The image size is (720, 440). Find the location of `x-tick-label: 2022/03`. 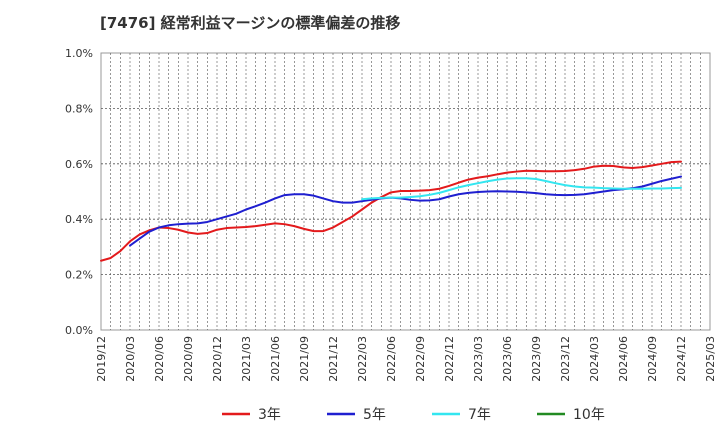

x-tick-label: 2022/03 is located at coordinates (362, 359).